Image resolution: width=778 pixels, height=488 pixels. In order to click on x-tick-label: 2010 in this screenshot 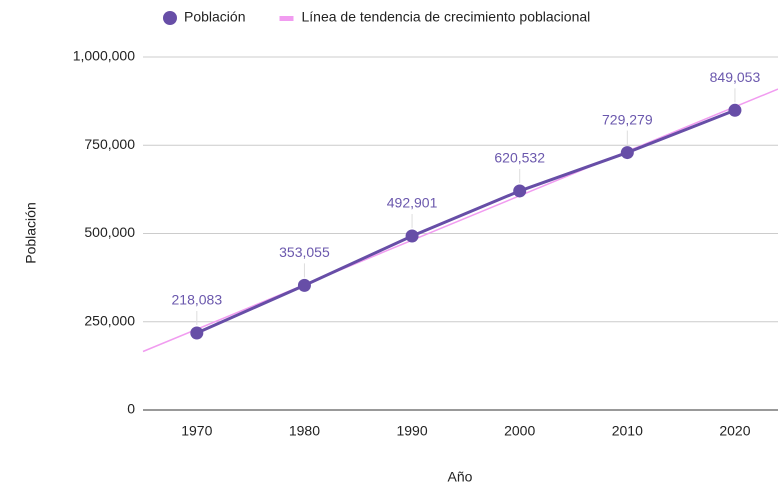, I will do `click(627, 431)`.